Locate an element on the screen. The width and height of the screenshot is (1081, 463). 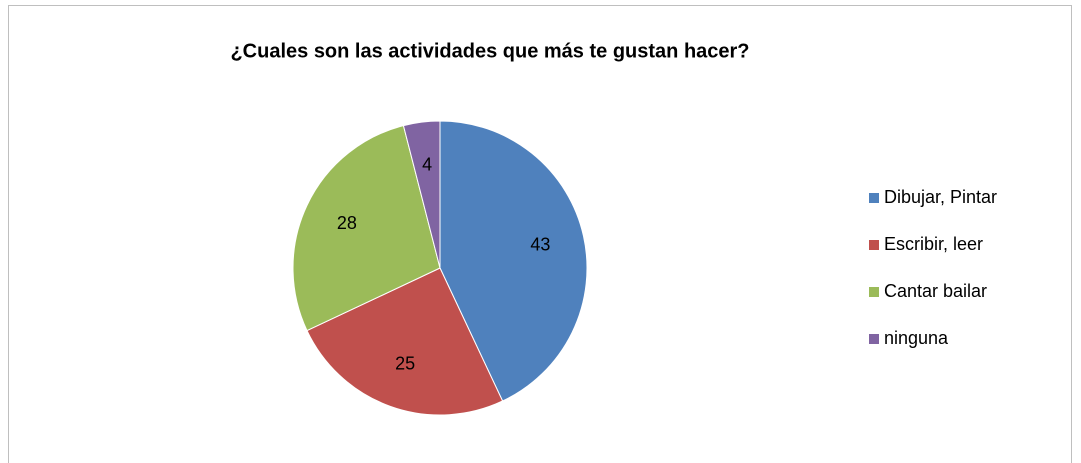
legend-label: Cantar bailar is located at coordinates (935, 291).